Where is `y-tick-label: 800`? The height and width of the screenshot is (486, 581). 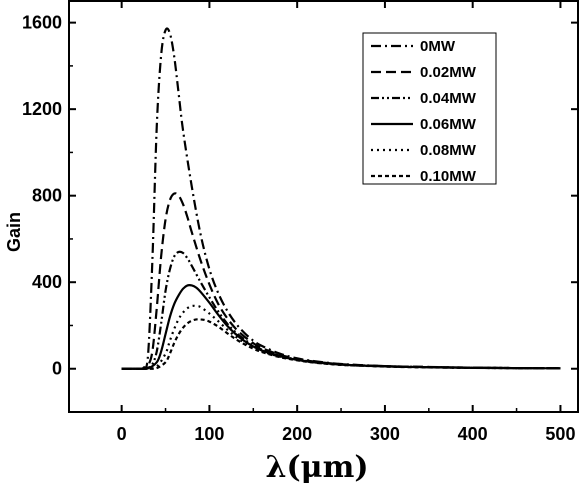
y-tick-label: 800 is located at coordinates (47, 196).